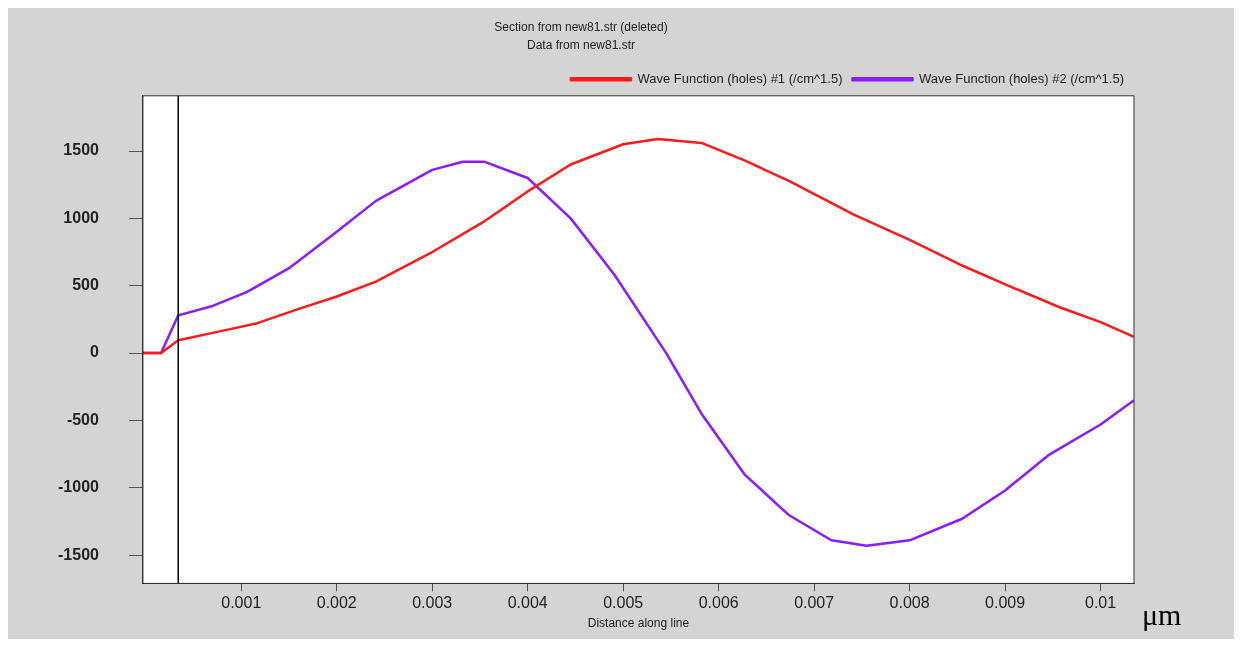 This screenshot has height=647, width=1242. I want to click on y-tick-label: 500, so click(86, 285).